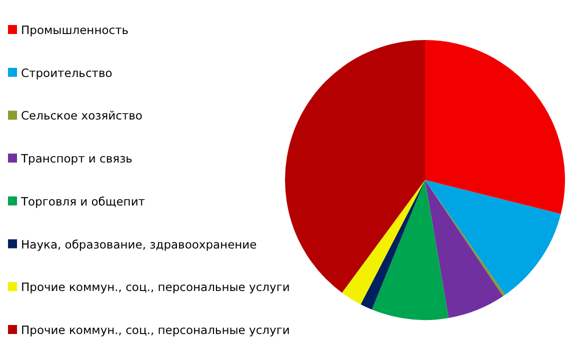 Image resolution: width=576 pixels, height=361 pixels. I want to click on legend-label: Сельское хозяйство, so click(81, 115).